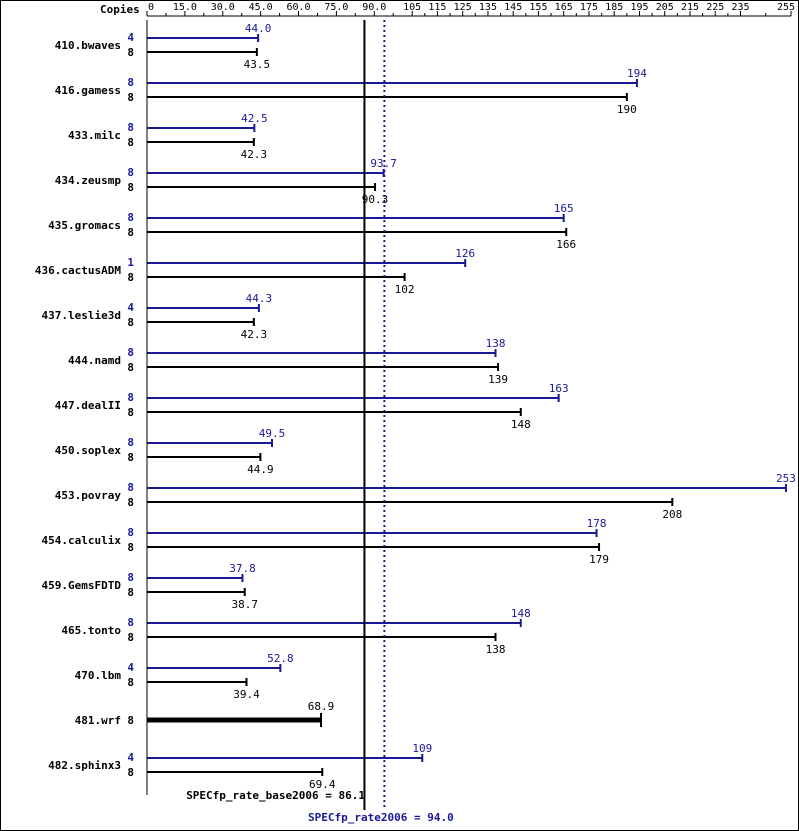 The height and width of the screenshot is (831, 799). Describe the element at coordinates (255, 271) in the screenshot. I see `benchmark-row: 436.cactusADM 1 126 8 102` at that location.